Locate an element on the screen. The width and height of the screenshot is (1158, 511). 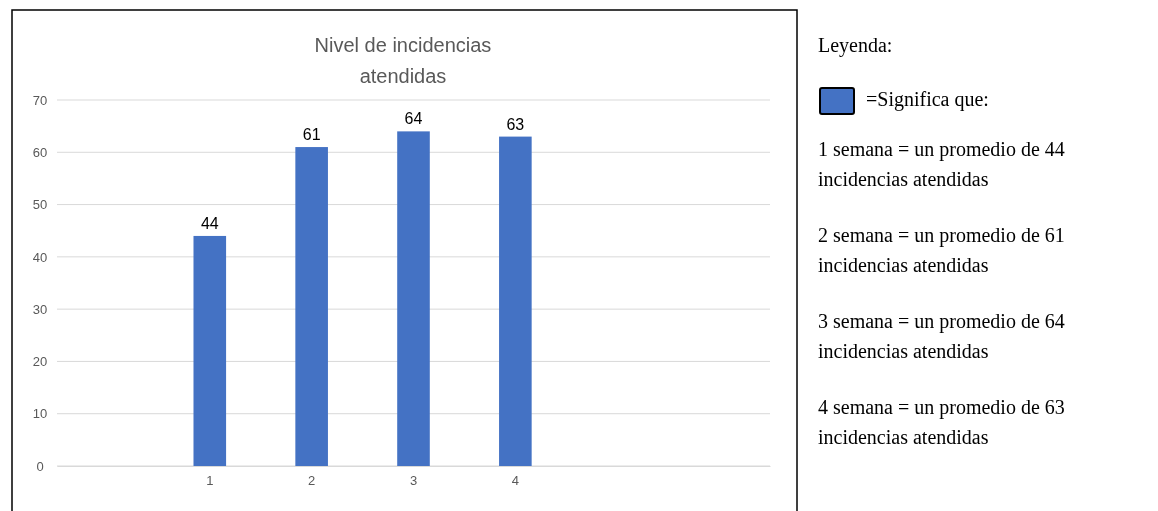
data-label: 44 is located at coordinates (209, 223).